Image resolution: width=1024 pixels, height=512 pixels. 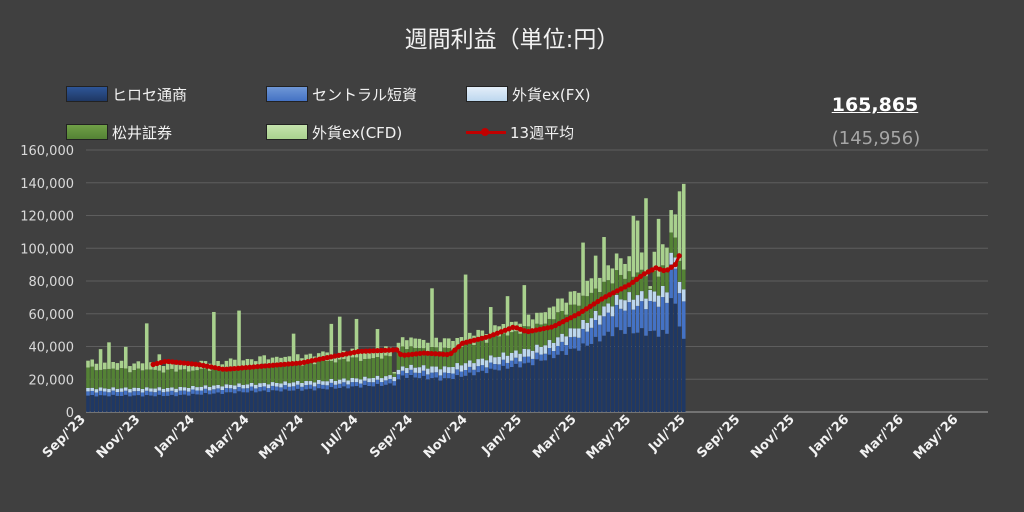 What do you see at coordinates (174, 435) in the screenshot?
I see `x-tick-label: Jan/'24` at bounding box center [174, 435].